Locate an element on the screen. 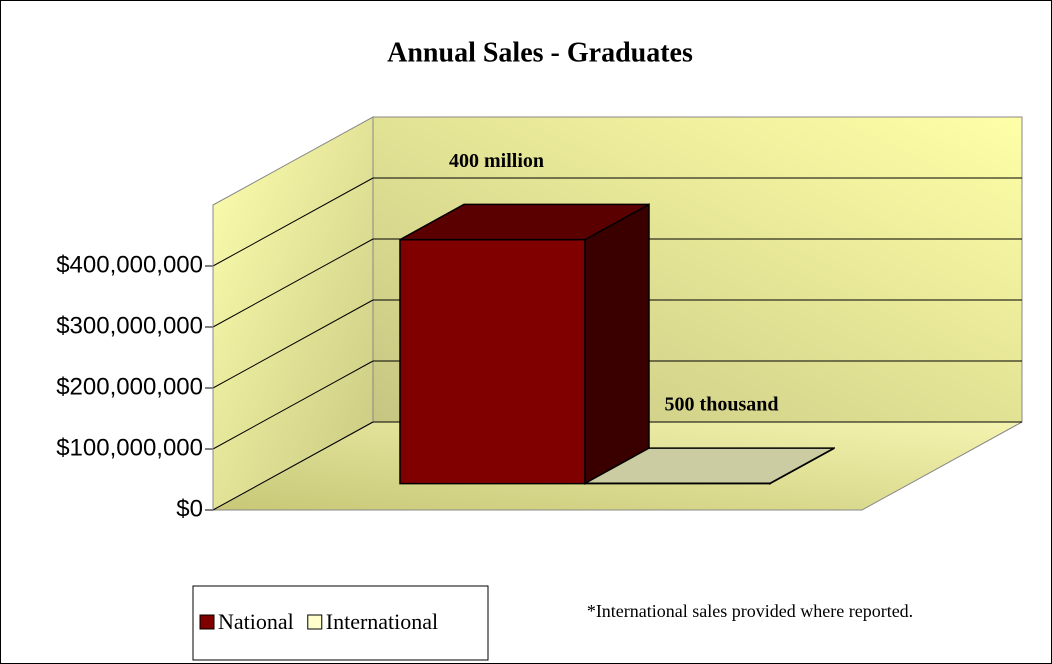  bar-side is located at coordinates (617, 344).